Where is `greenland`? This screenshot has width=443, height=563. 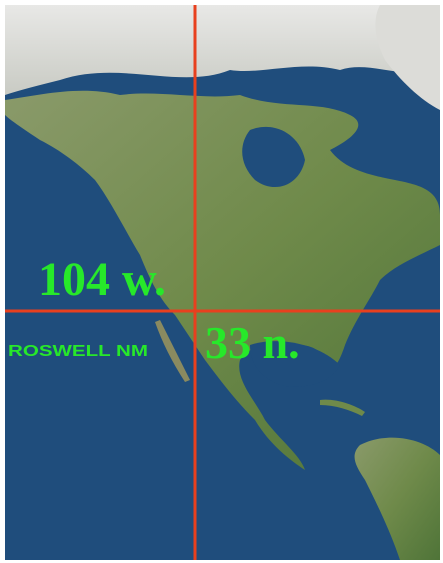
greenland is located at coordinates (407, 57).